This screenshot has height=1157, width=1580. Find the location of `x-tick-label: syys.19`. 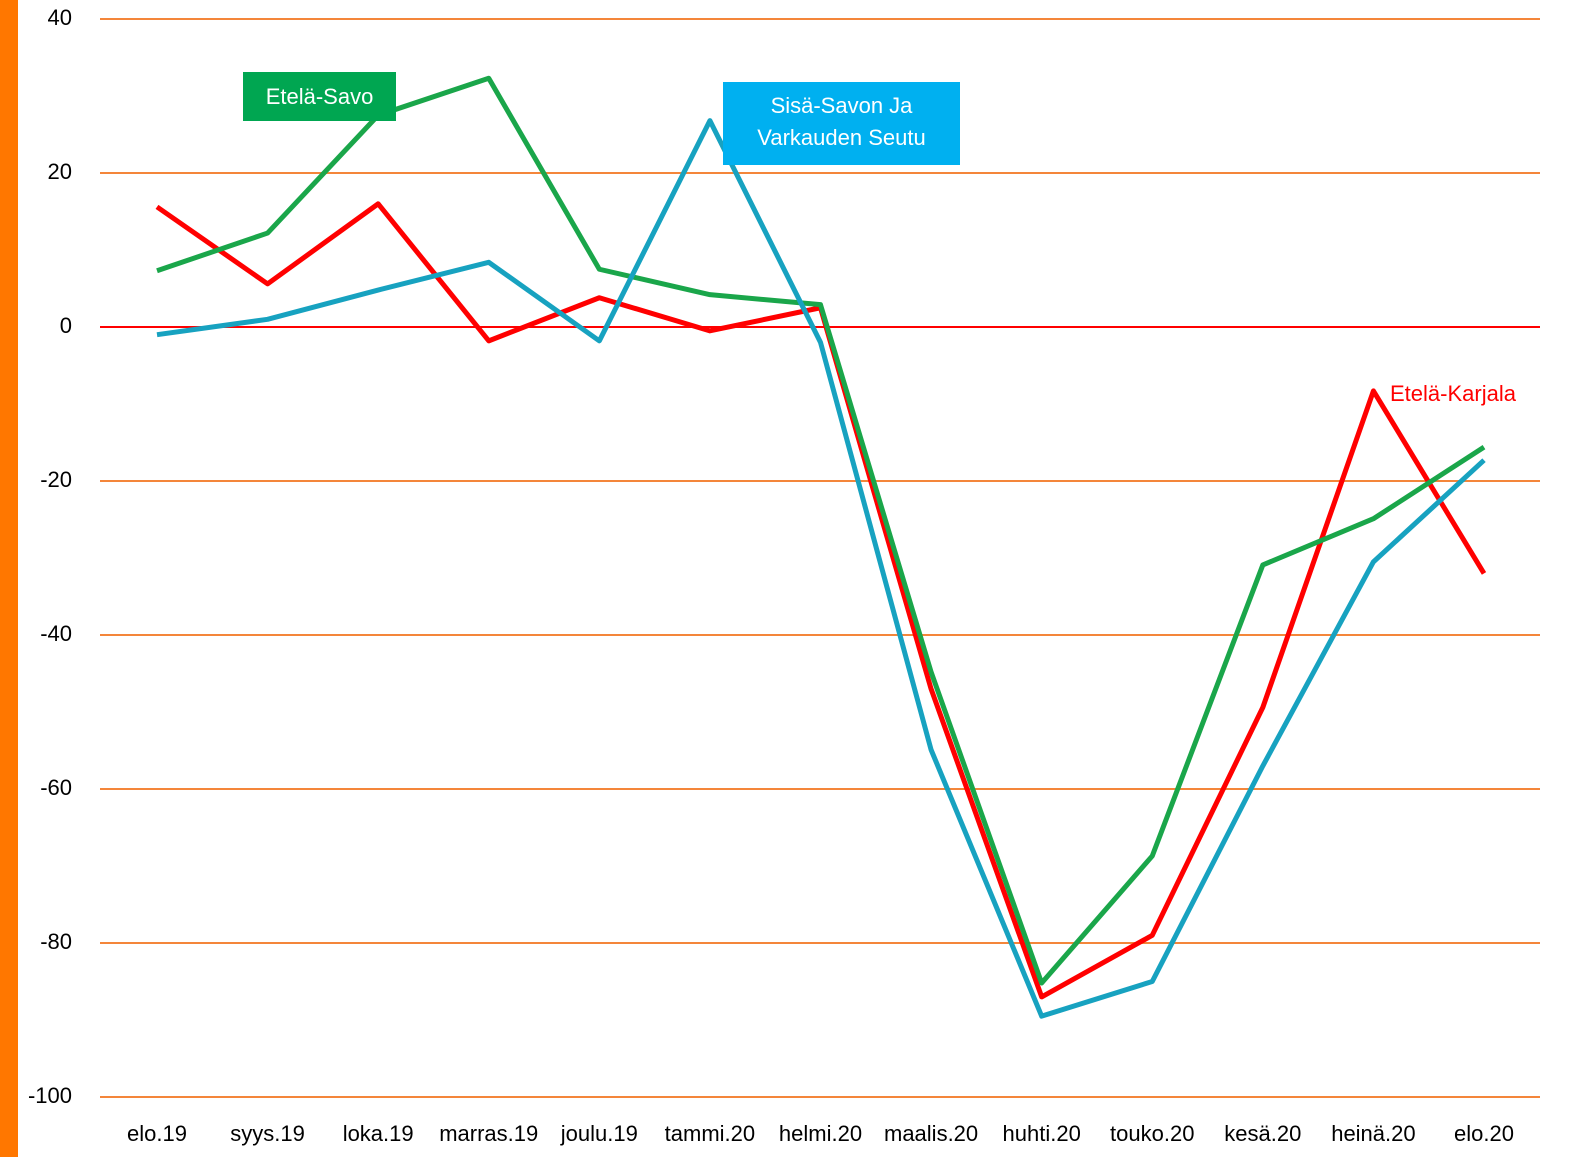

x-tick-label: syys.19 is located at coordinates (267, 1133).